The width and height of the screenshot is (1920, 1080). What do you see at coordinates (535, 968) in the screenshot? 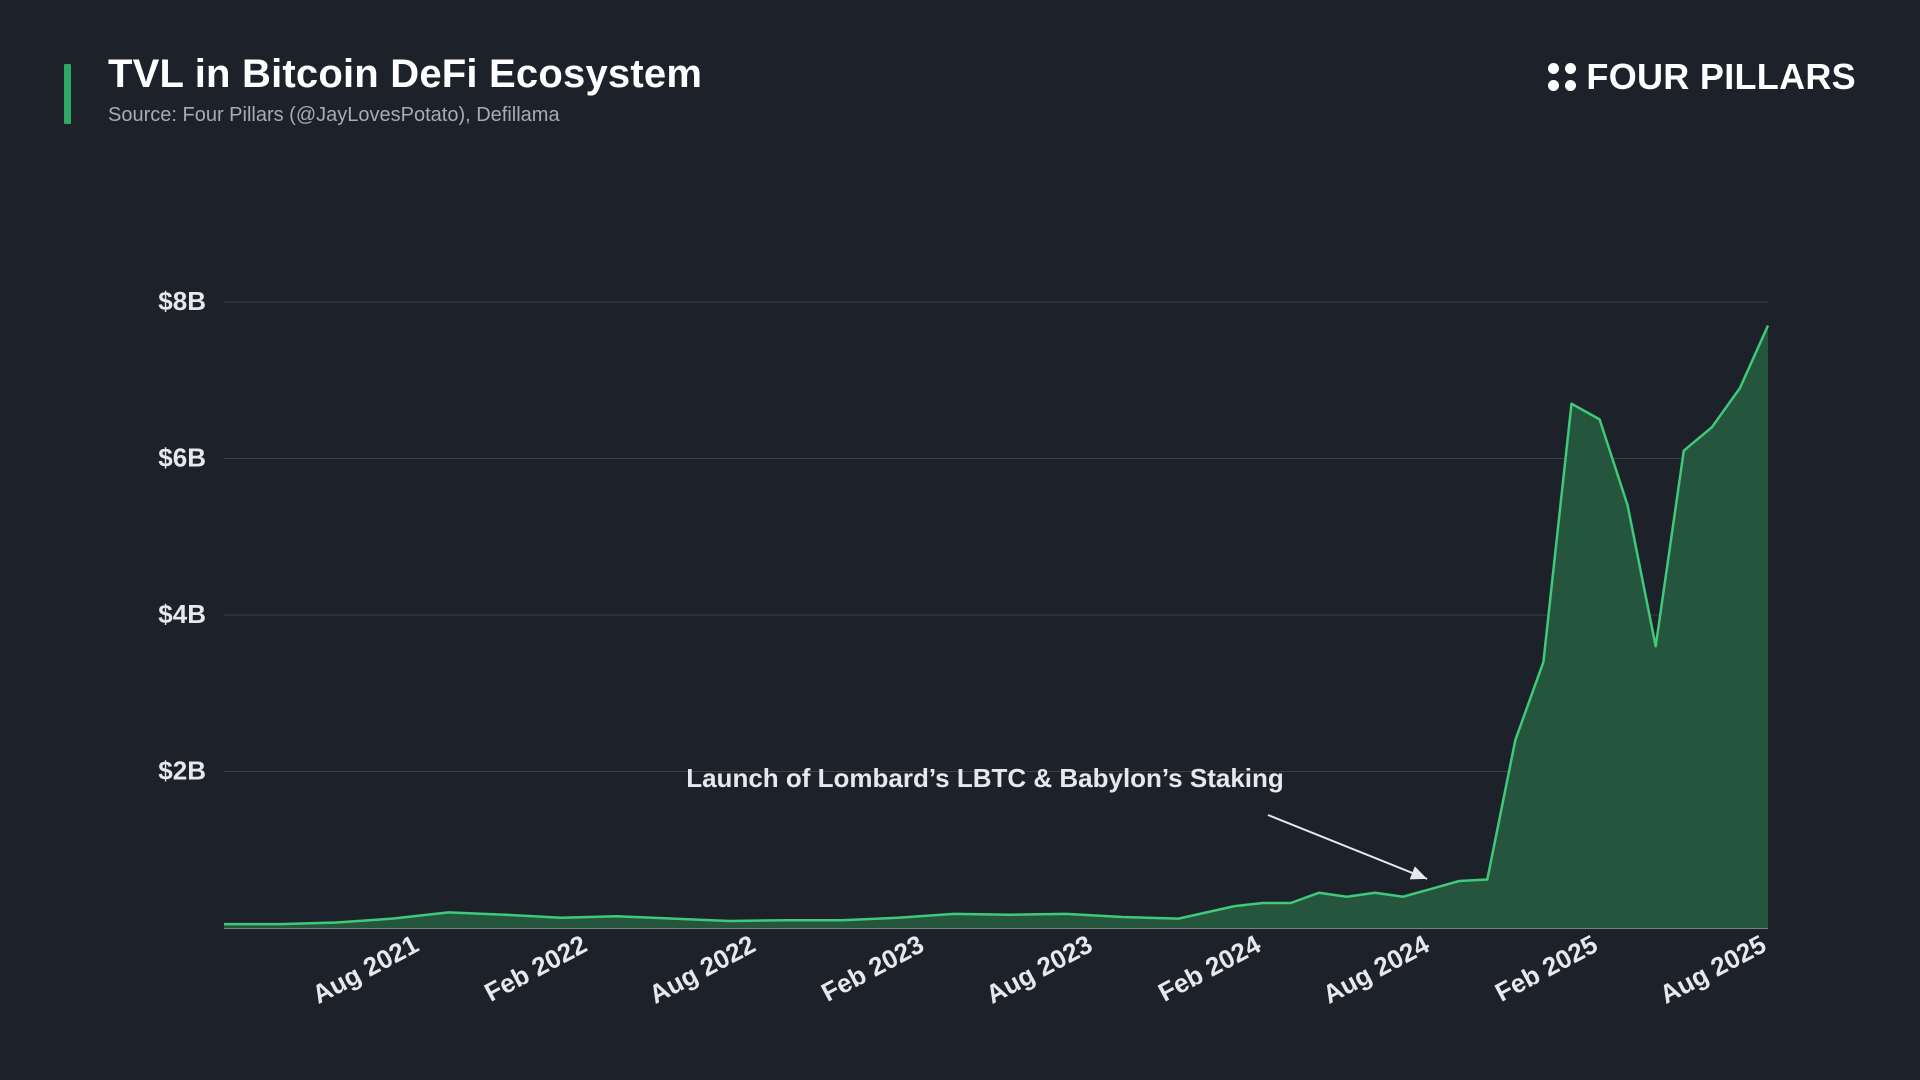
I see `x-tick-label: Feb 2022` at bounding box center [535, 968].